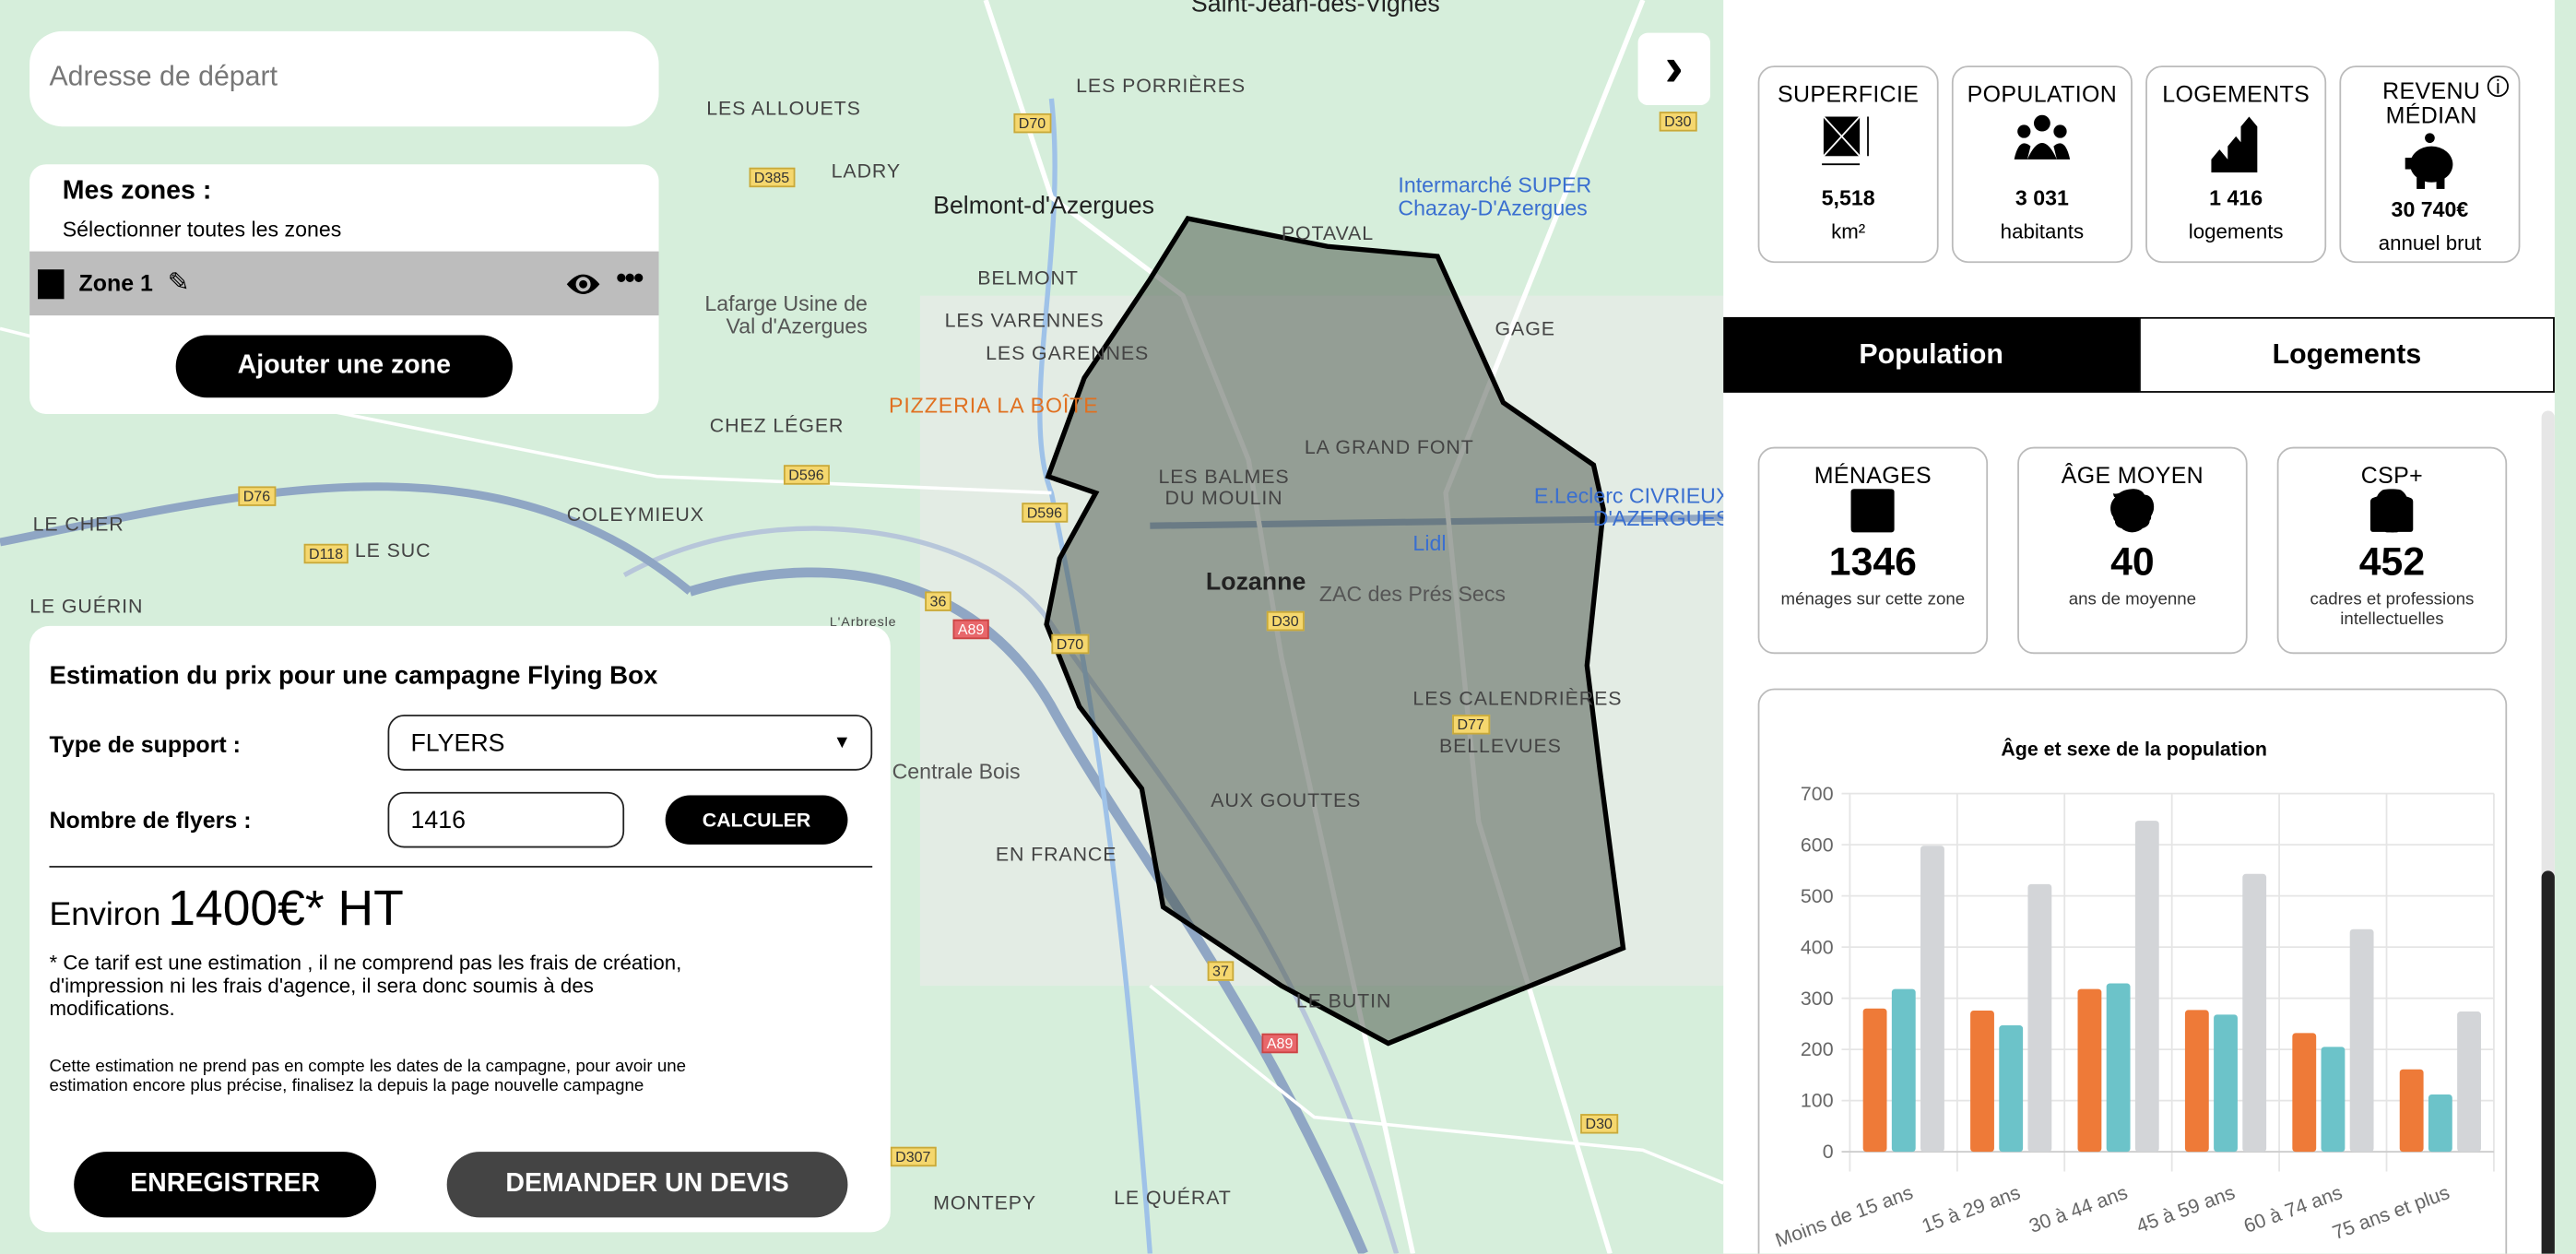 The image size is (2576, 1254). What do you see at coordinates (635, 514) in the screenshot?
I see `map-label: COLEYMIEUX` at bounding box center [635, 514].